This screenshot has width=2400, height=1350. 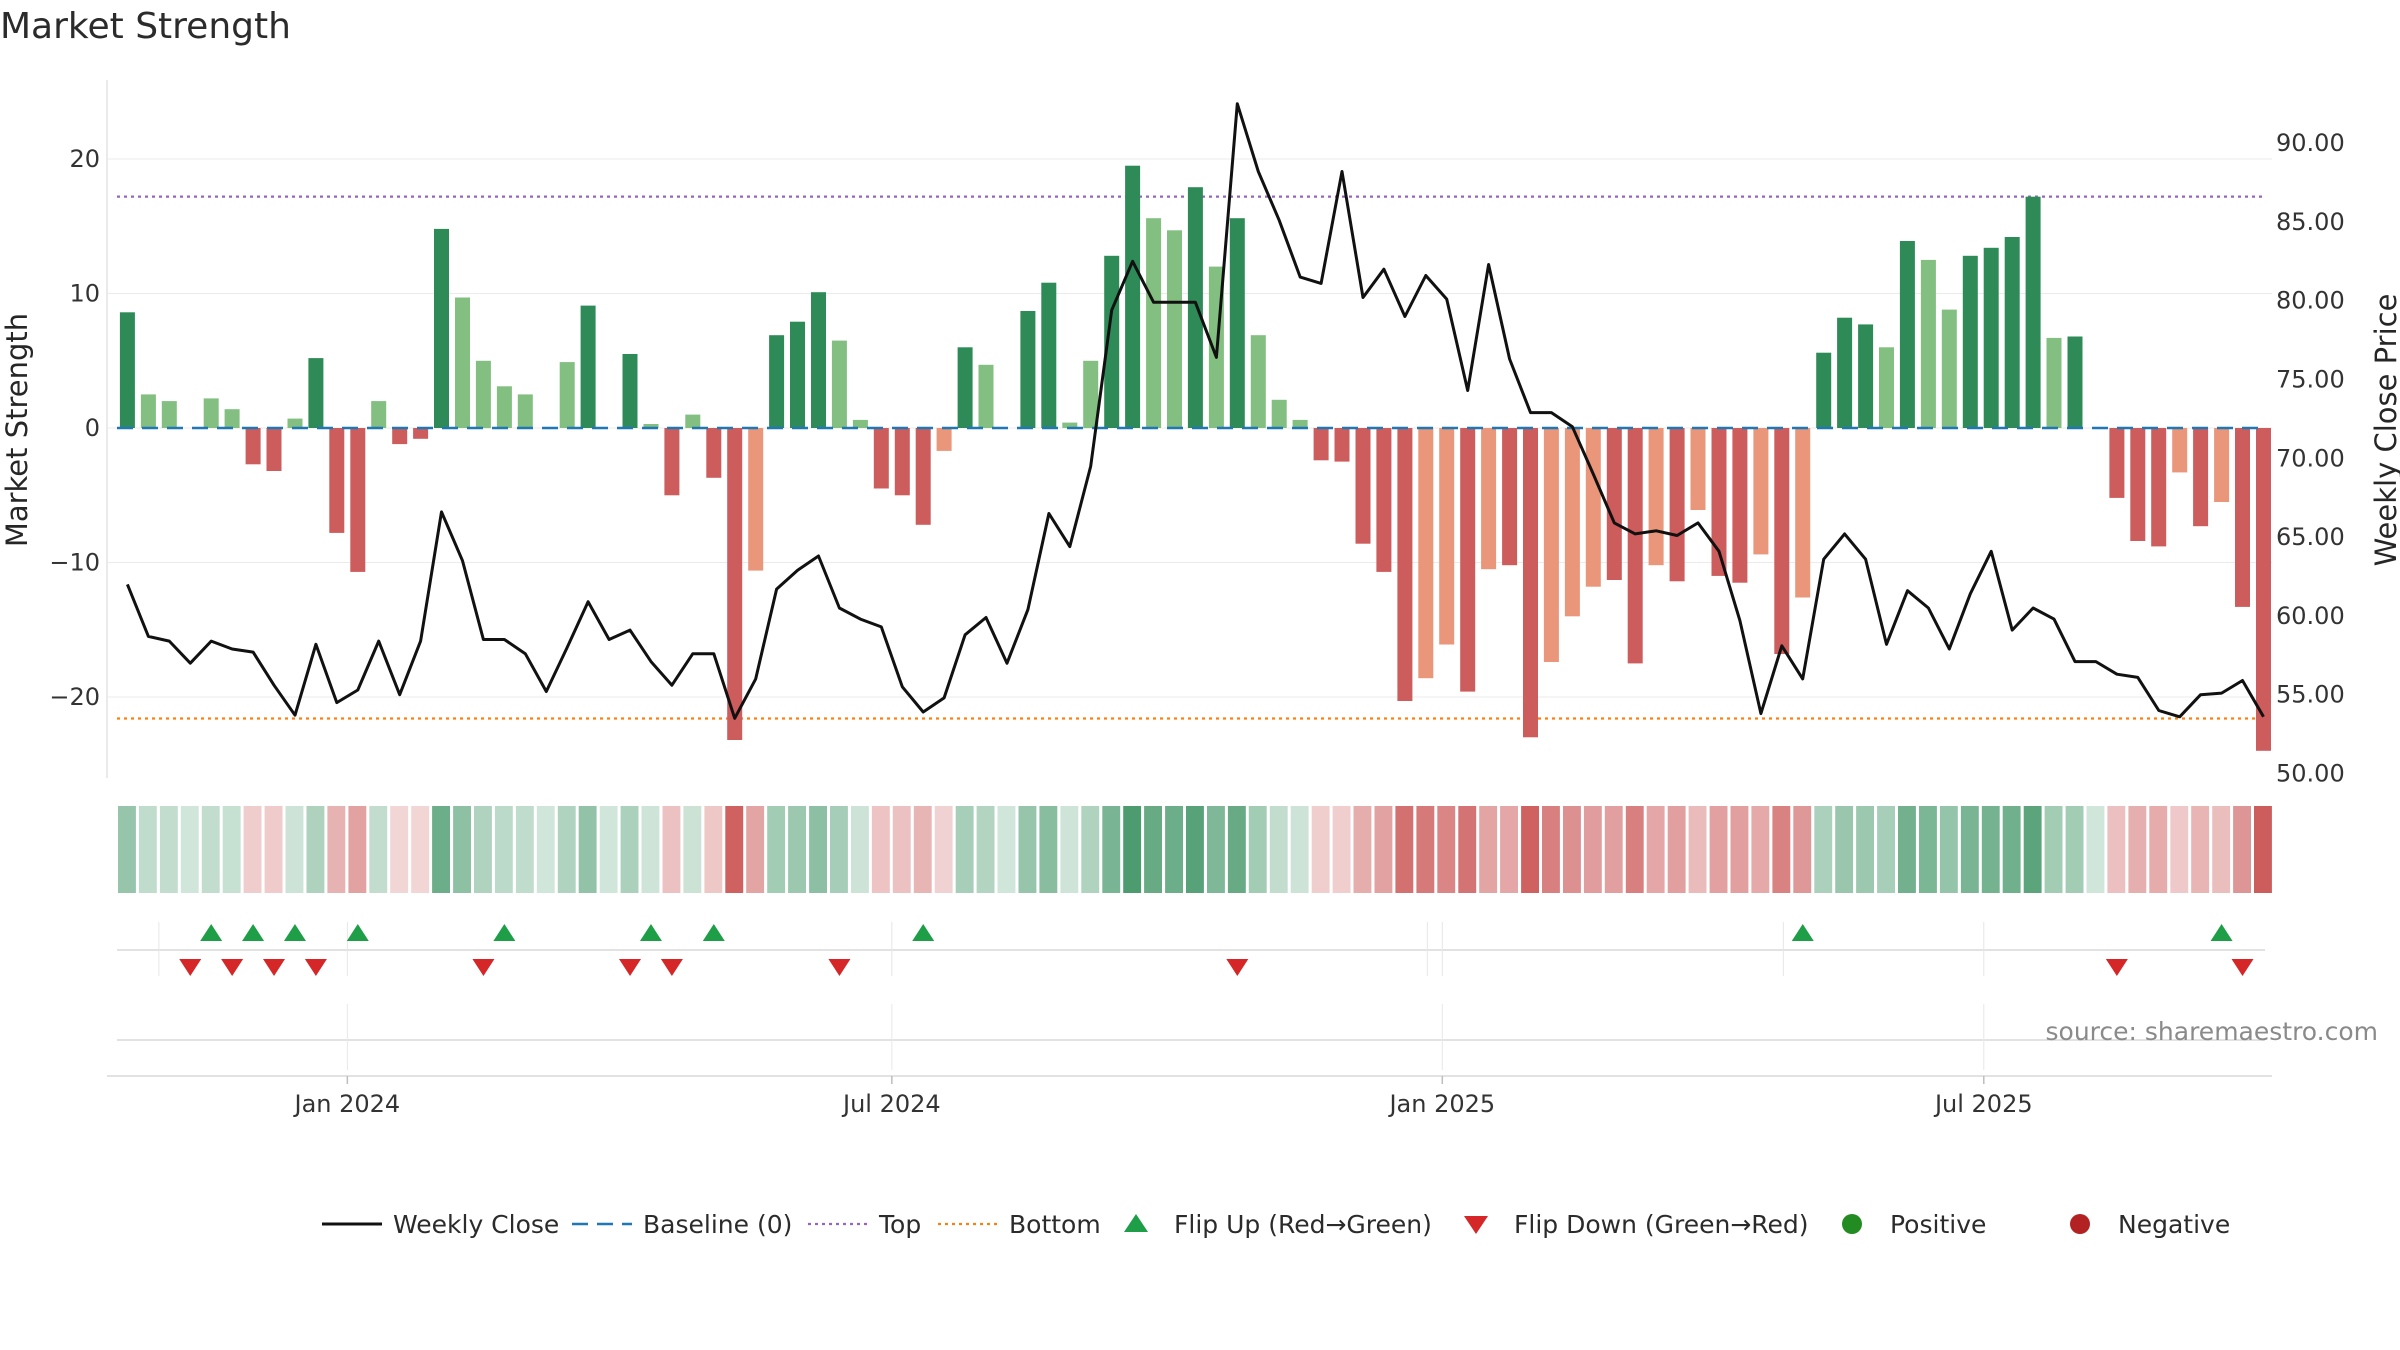 I want to click on legend-item: Baseline (0), so click(x=682, y=1224).